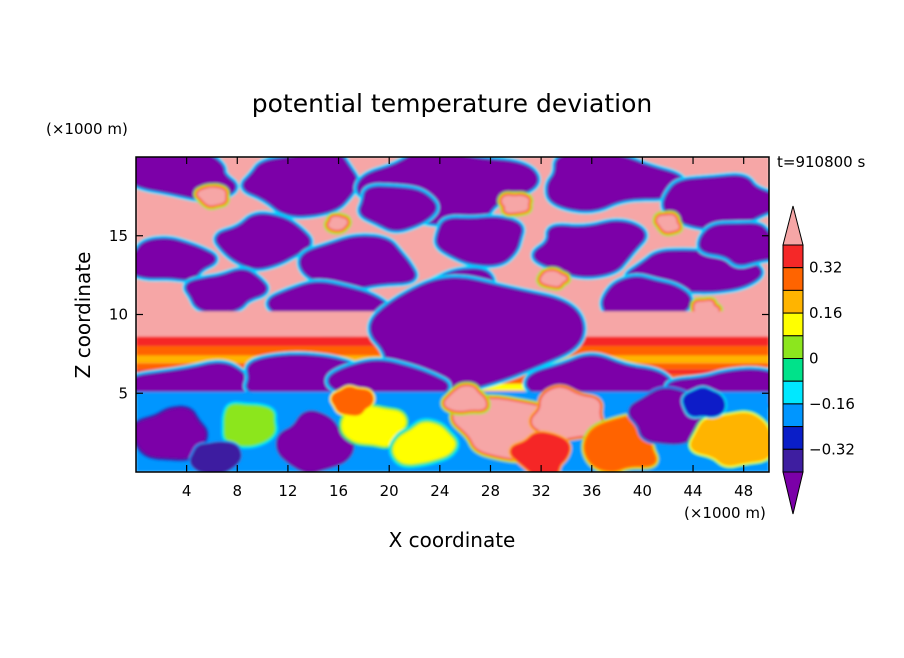 The image size is (904, 658). Describe the element at coordinates (439, 328) in the screenshot. I see `x-tick: 24` at that location.